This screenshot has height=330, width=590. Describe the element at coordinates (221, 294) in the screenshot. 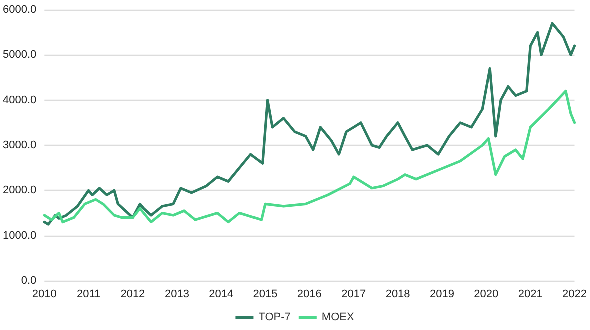

I see `x-tick-label: 2014` at that location.